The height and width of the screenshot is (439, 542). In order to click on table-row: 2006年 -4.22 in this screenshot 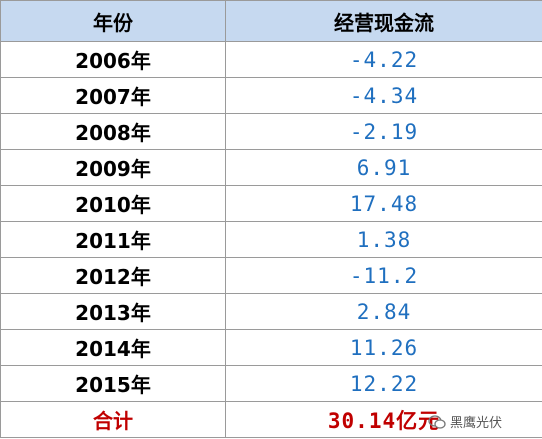, I will do `click(271, 59)`.